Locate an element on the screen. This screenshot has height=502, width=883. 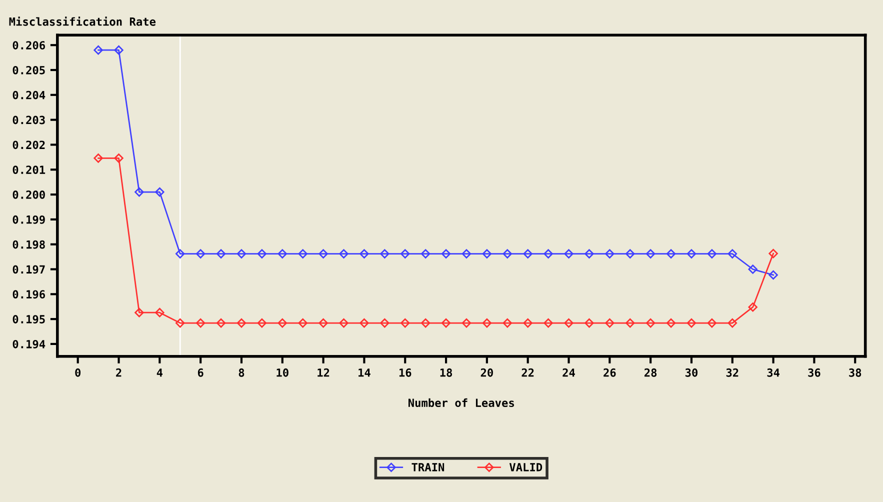
x-tick-label: 28 is located at coordinates (650, 372).